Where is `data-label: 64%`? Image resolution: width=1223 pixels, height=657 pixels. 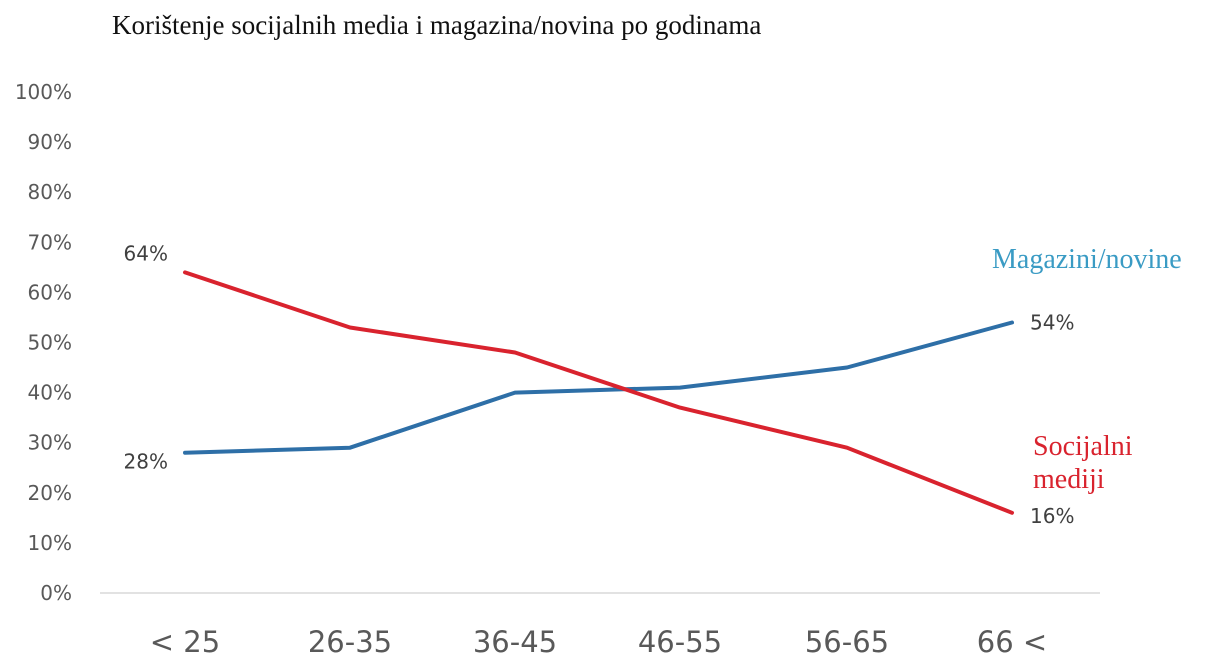
data-label: 64% is located at coordinates (146, 253).